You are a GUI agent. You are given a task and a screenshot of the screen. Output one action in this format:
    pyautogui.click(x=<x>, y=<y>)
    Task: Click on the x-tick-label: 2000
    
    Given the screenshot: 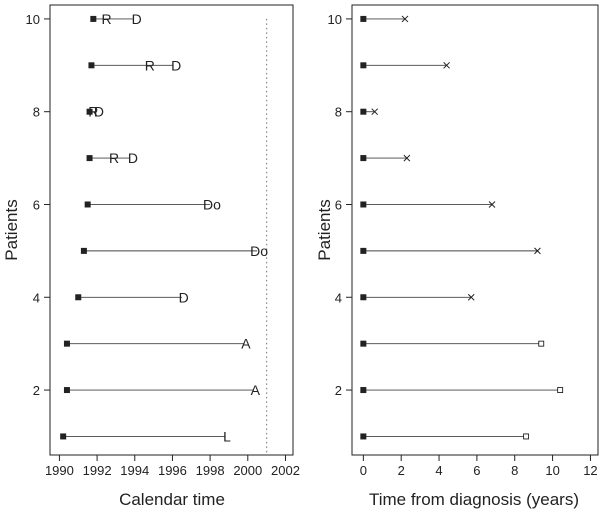 What is the action you would take?
    pyautogui.click(x=247, y=470)
    